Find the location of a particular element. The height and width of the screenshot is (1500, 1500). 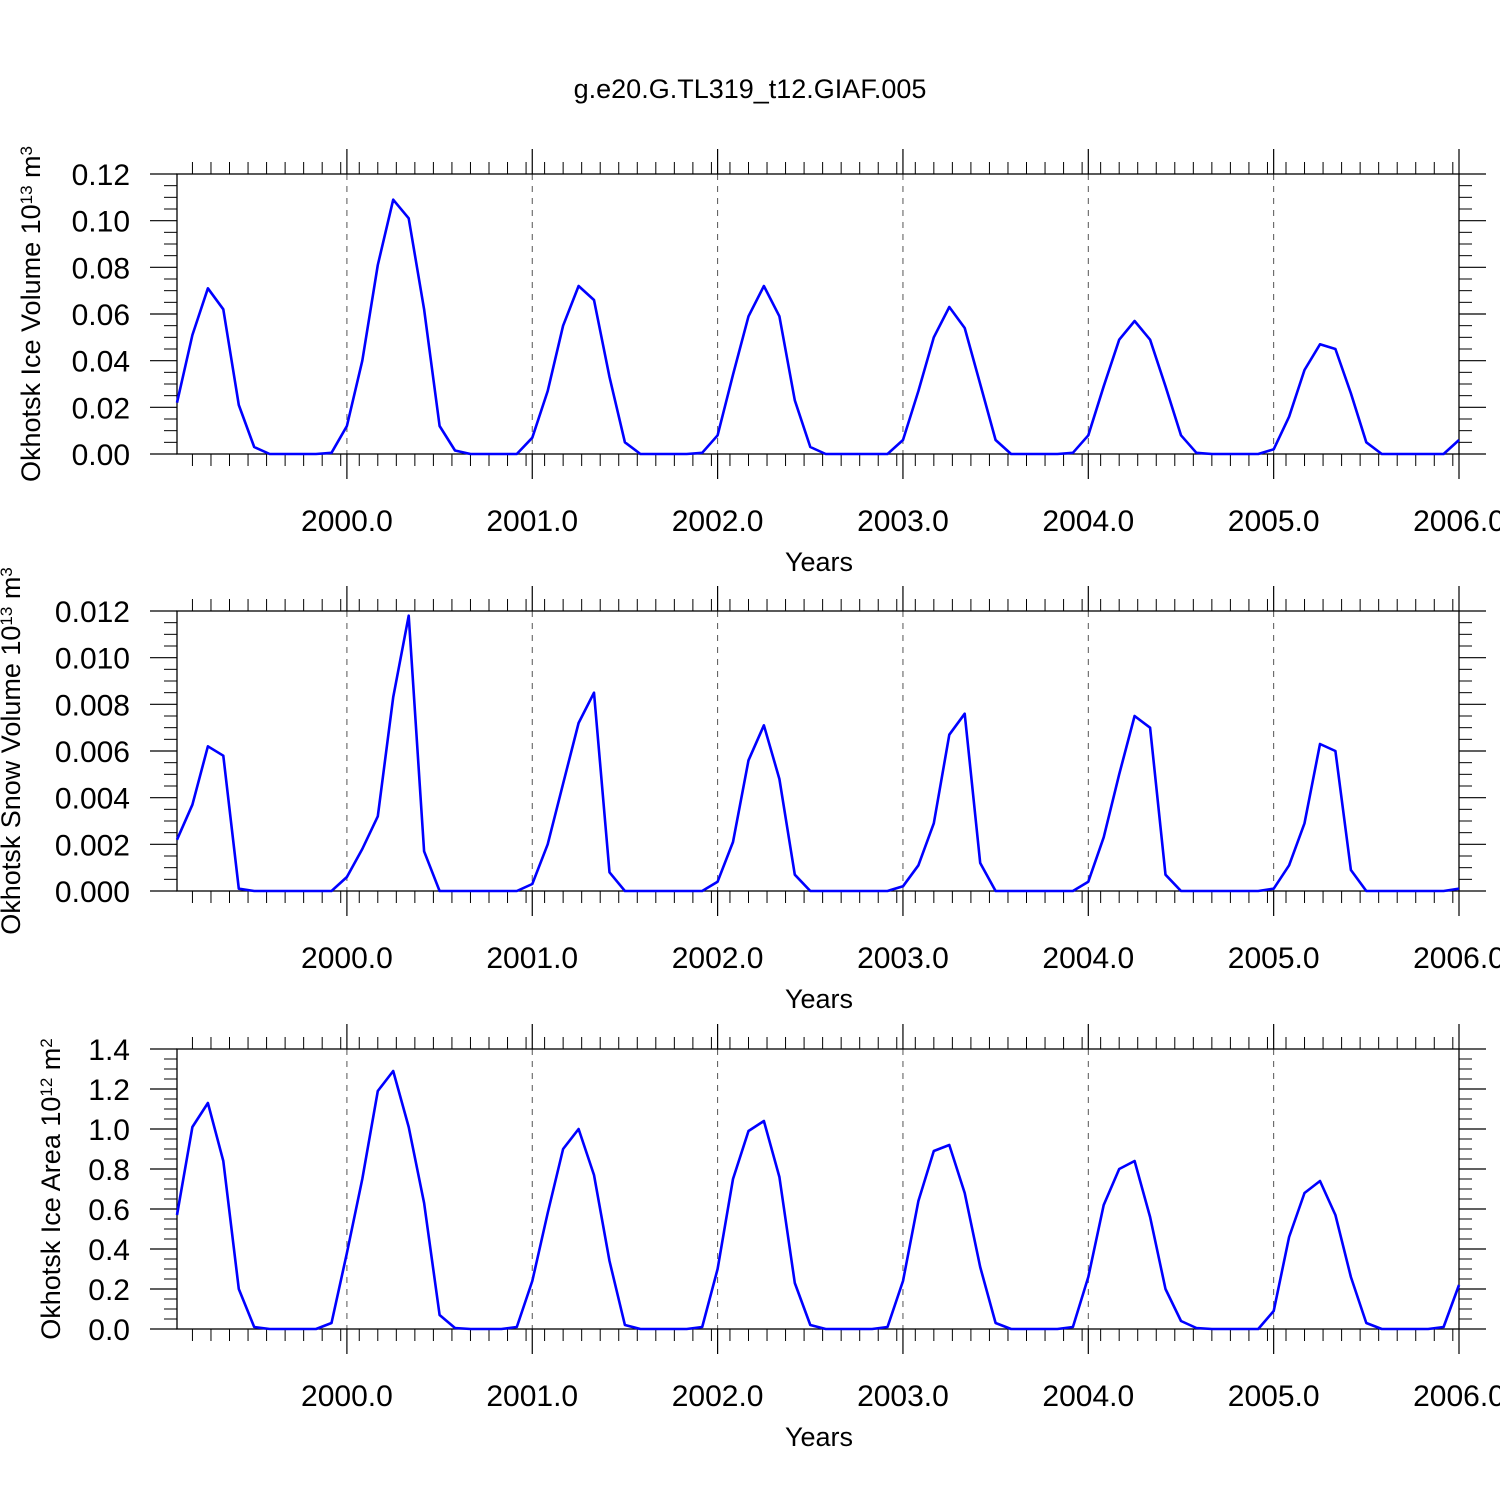

y-tick-label: 1.2 is located at coordinates (109, 1090).